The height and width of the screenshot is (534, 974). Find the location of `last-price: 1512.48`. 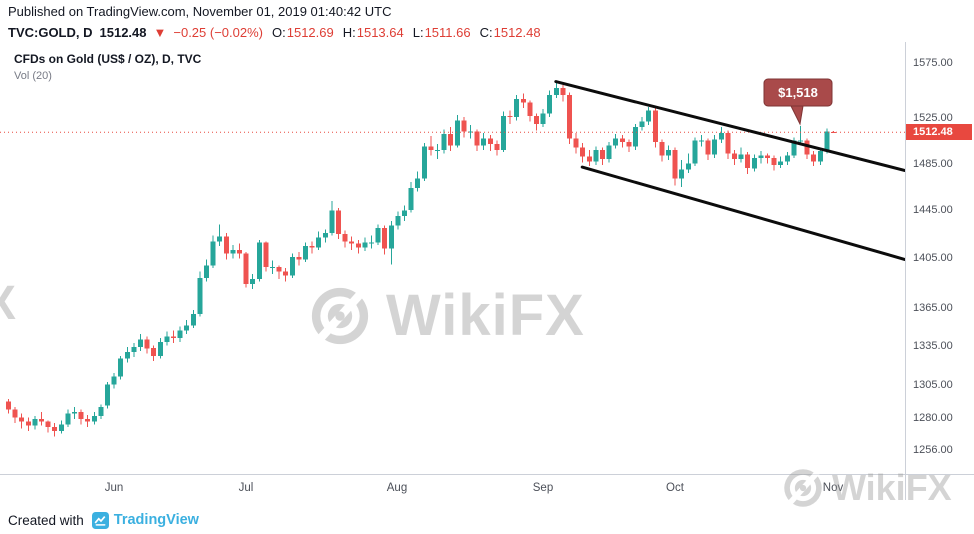

last-price: 1512.48 is located at coordinates (123, 32).